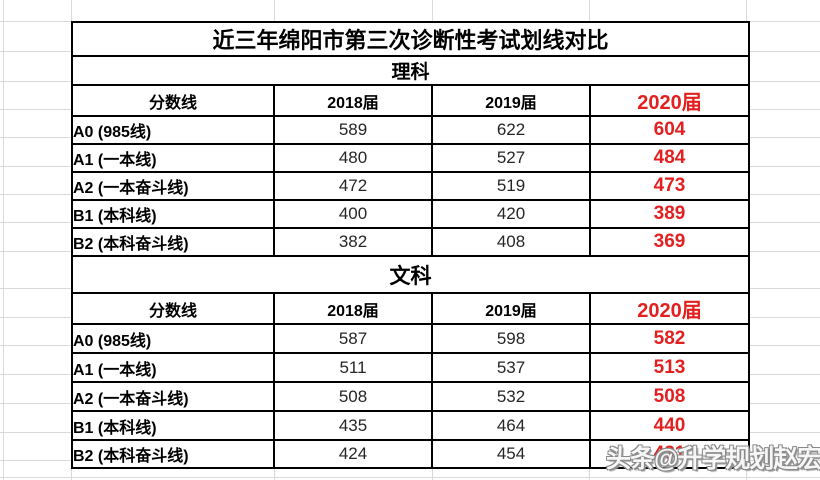  Describe the element at coordinates (3, 240) in the screenshot. I see `grid-line-vertical` at that location.